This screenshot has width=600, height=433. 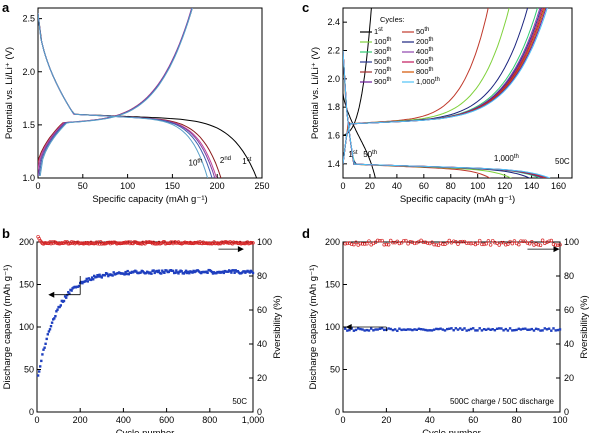 What do you see at coordinates (457, 199) in the screenshot?
I see `x-axis-label: Specific capacity (mAh g⁻¹)` at bounding box center [457, 199].